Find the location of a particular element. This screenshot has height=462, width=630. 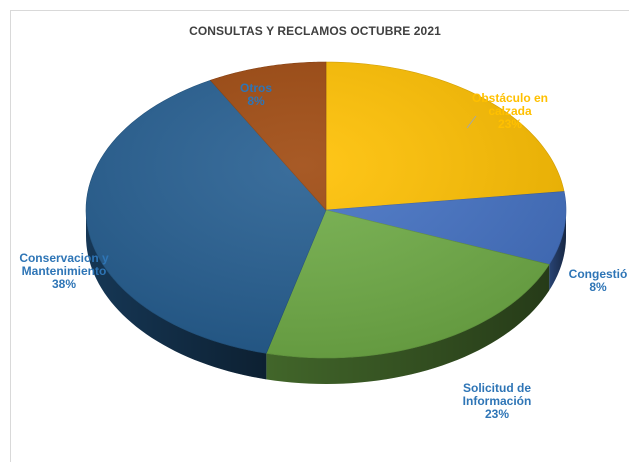

slice-name-line: Mantenimiento is located at coordinates (64, 271).